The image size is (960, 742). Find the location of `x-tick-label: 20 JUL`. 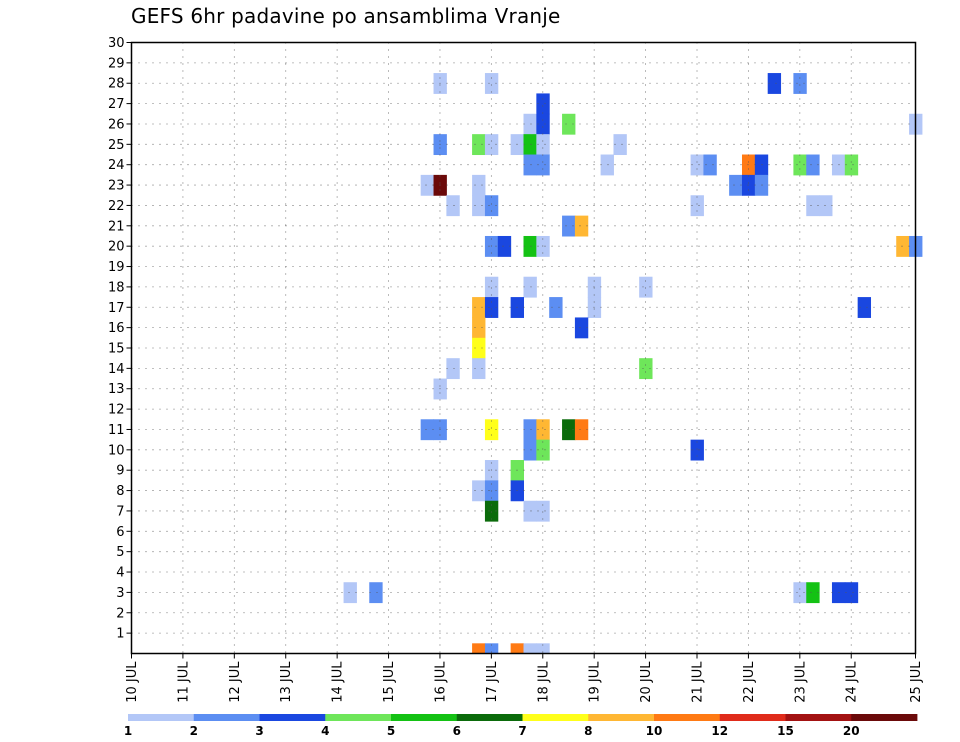

x-tick-label: 20 JUL is located at coordinates (646, 682).